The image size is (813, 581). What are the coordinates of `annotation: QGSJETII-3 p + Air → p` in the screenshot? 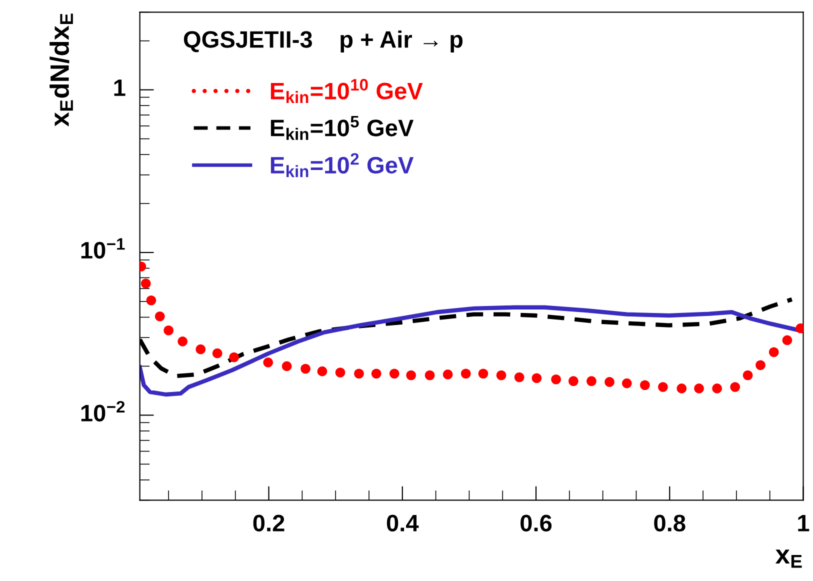 It's located at (323, 41).